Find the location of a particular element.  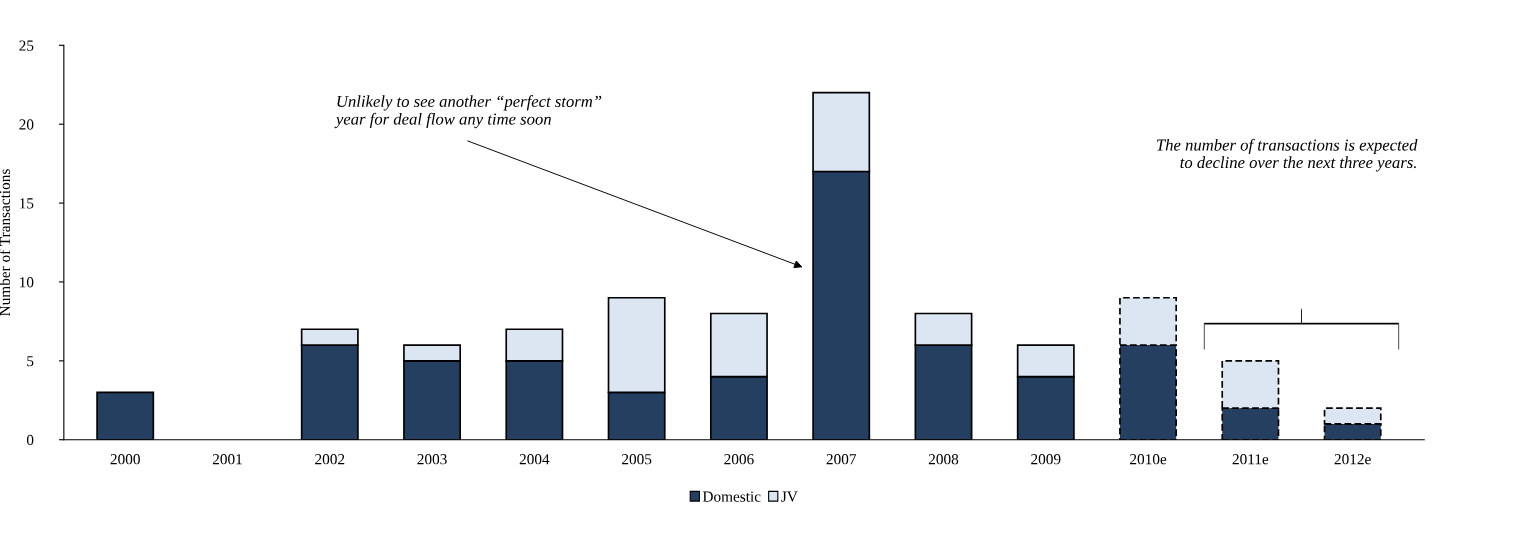

y-tick-label: 20 is located at coordinates (26, 124).